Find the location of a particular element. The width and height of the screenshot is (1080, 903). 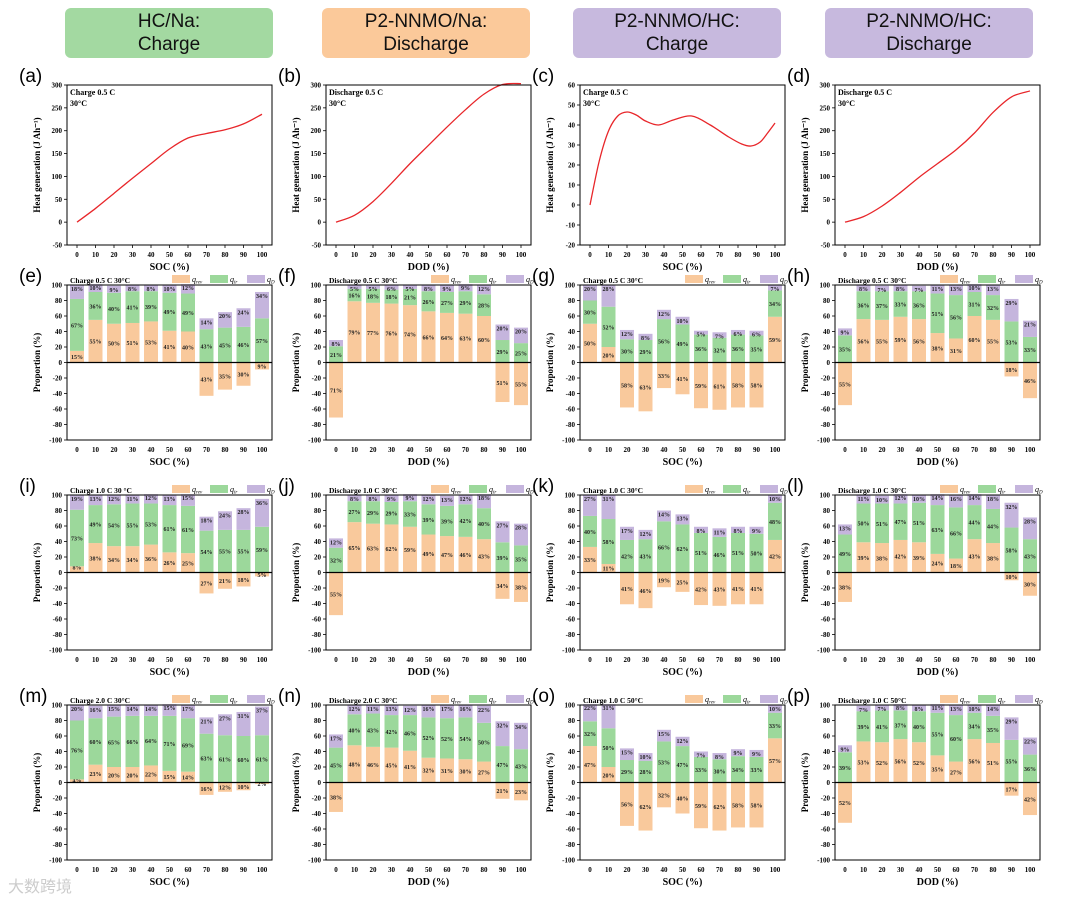

data-label-rev: 46% is located at coordinates (646, 592).